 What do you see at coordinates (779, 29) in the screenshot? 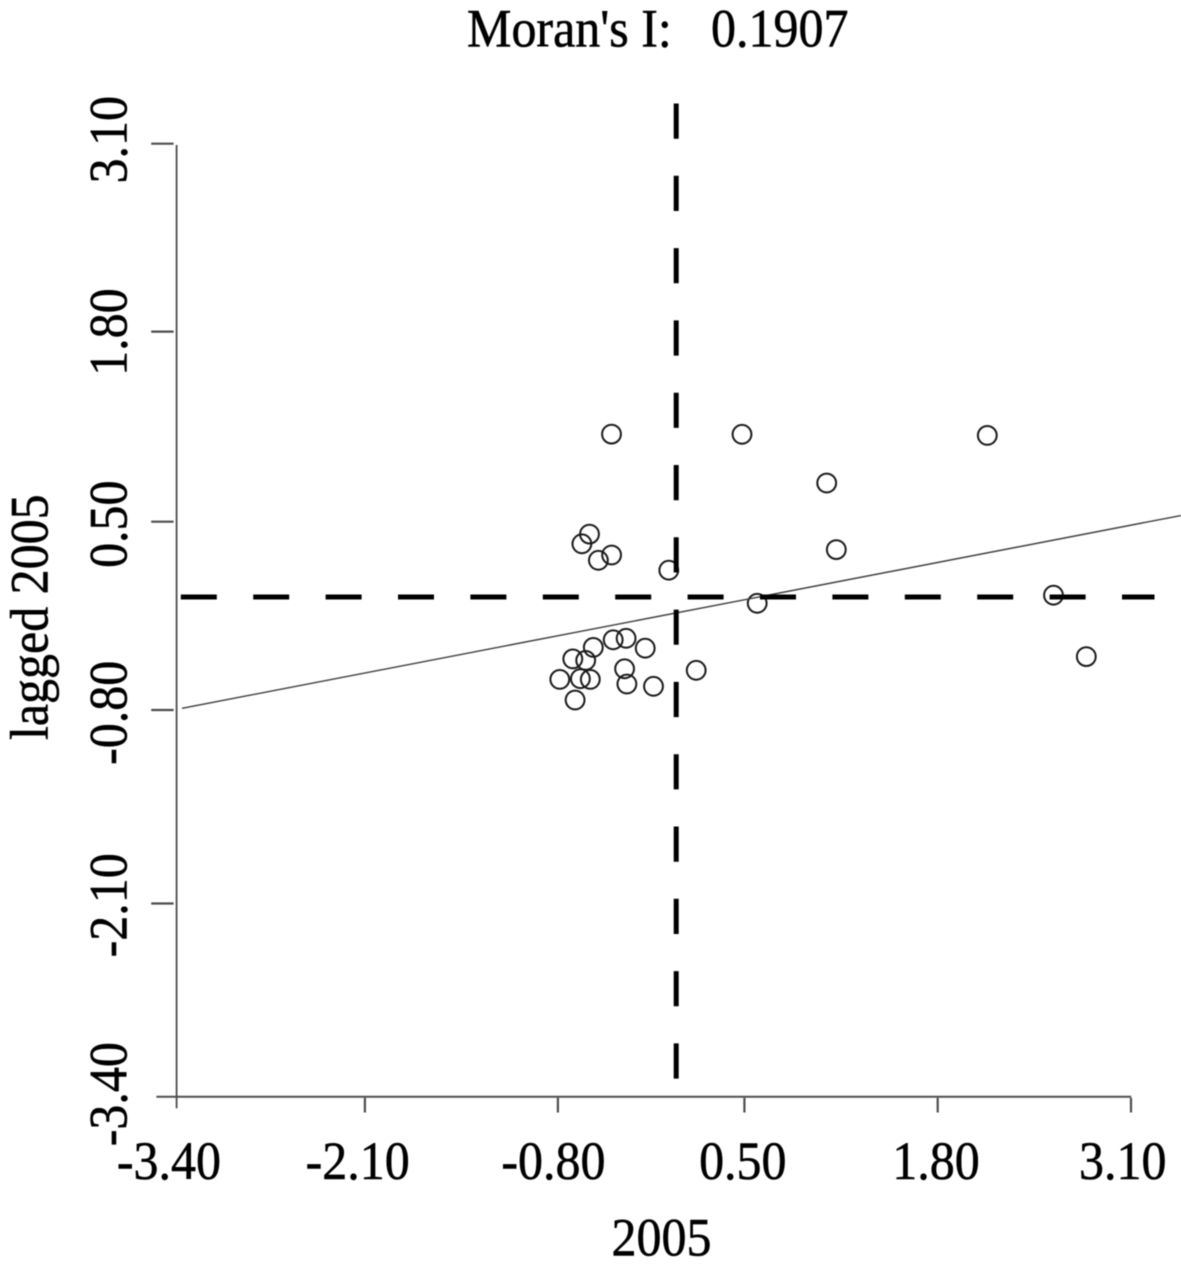
I see `svg-text: 0.1907` at bounding box center [779, 29].